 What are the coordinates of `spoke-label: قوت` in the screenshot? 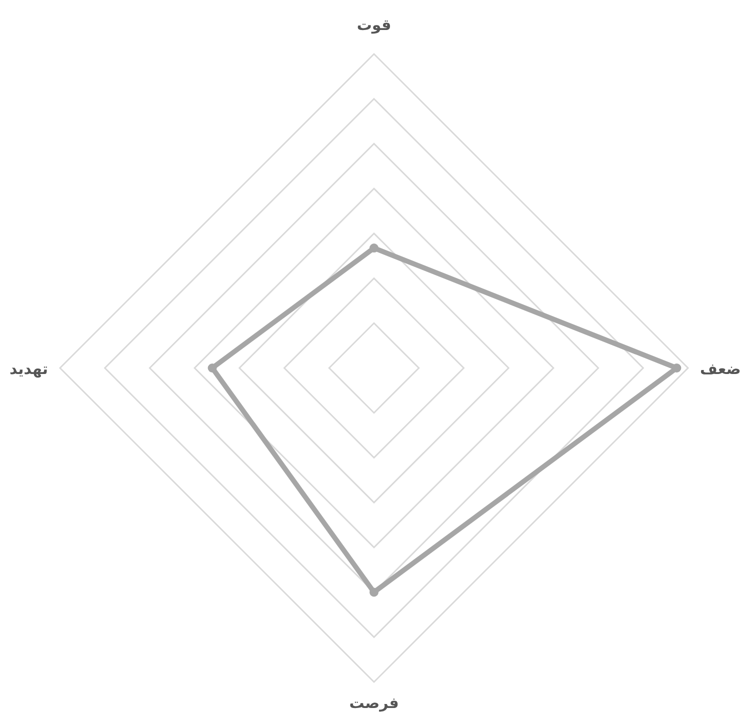 It's located at (374, 25).